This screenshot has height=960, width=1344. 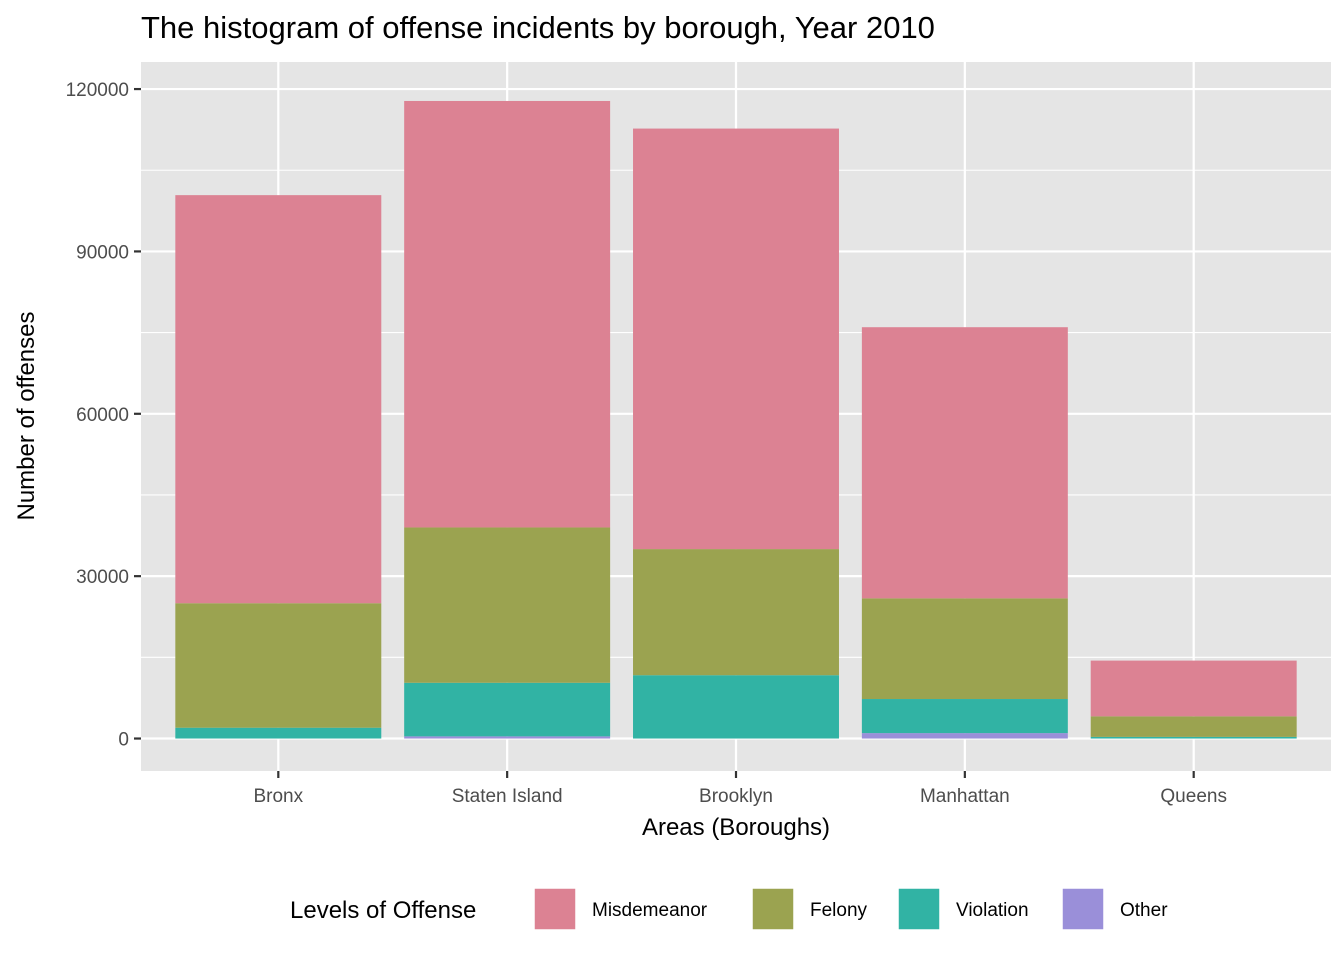 I want to click on x-axis-title: Areas (Boroughs), so click(x=736, y=827).